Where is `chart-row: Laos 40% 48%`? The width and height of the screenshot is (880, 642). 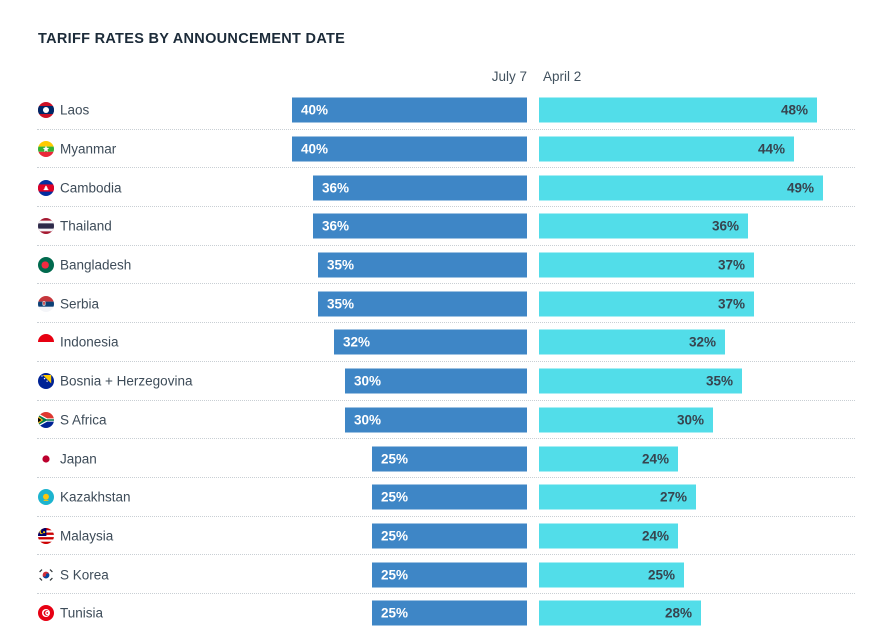 chart-row: Laos 40% 48% is located at coordinates (440, 110).